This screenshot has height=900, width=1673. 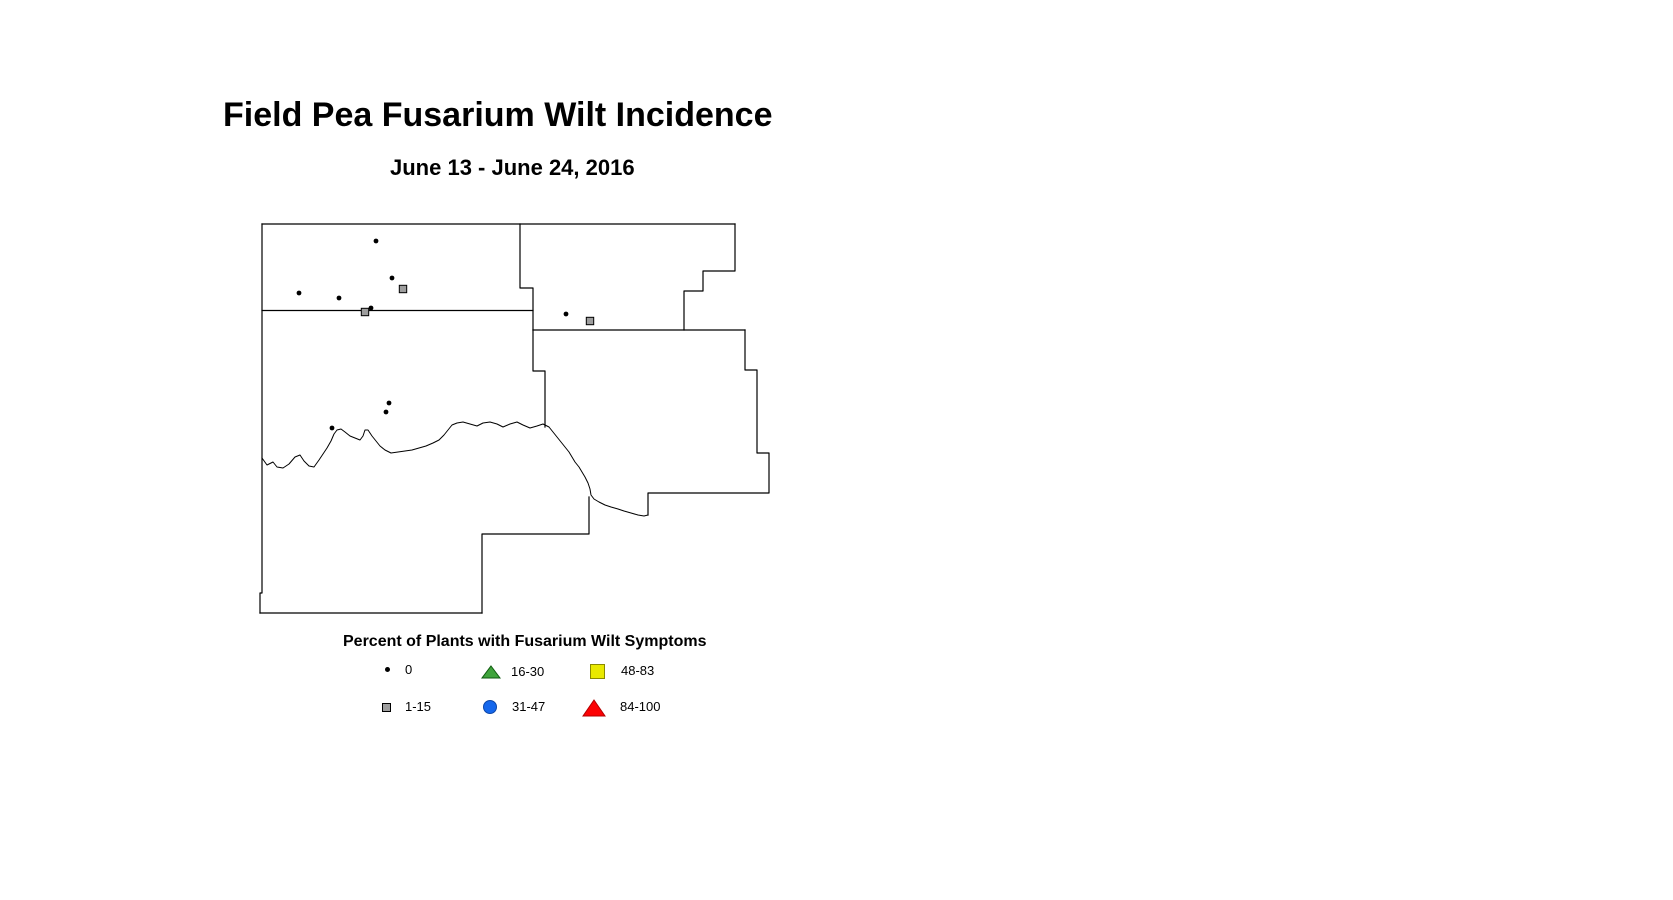 I want to click on legend-green-triangle-icon, so click(x=490, y=672).